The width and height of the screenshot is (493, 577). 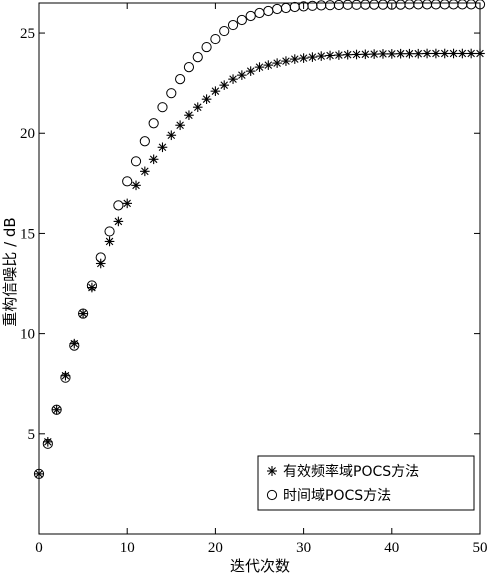 I want to click on legend-circle-mark, so click(x=272, y=495).